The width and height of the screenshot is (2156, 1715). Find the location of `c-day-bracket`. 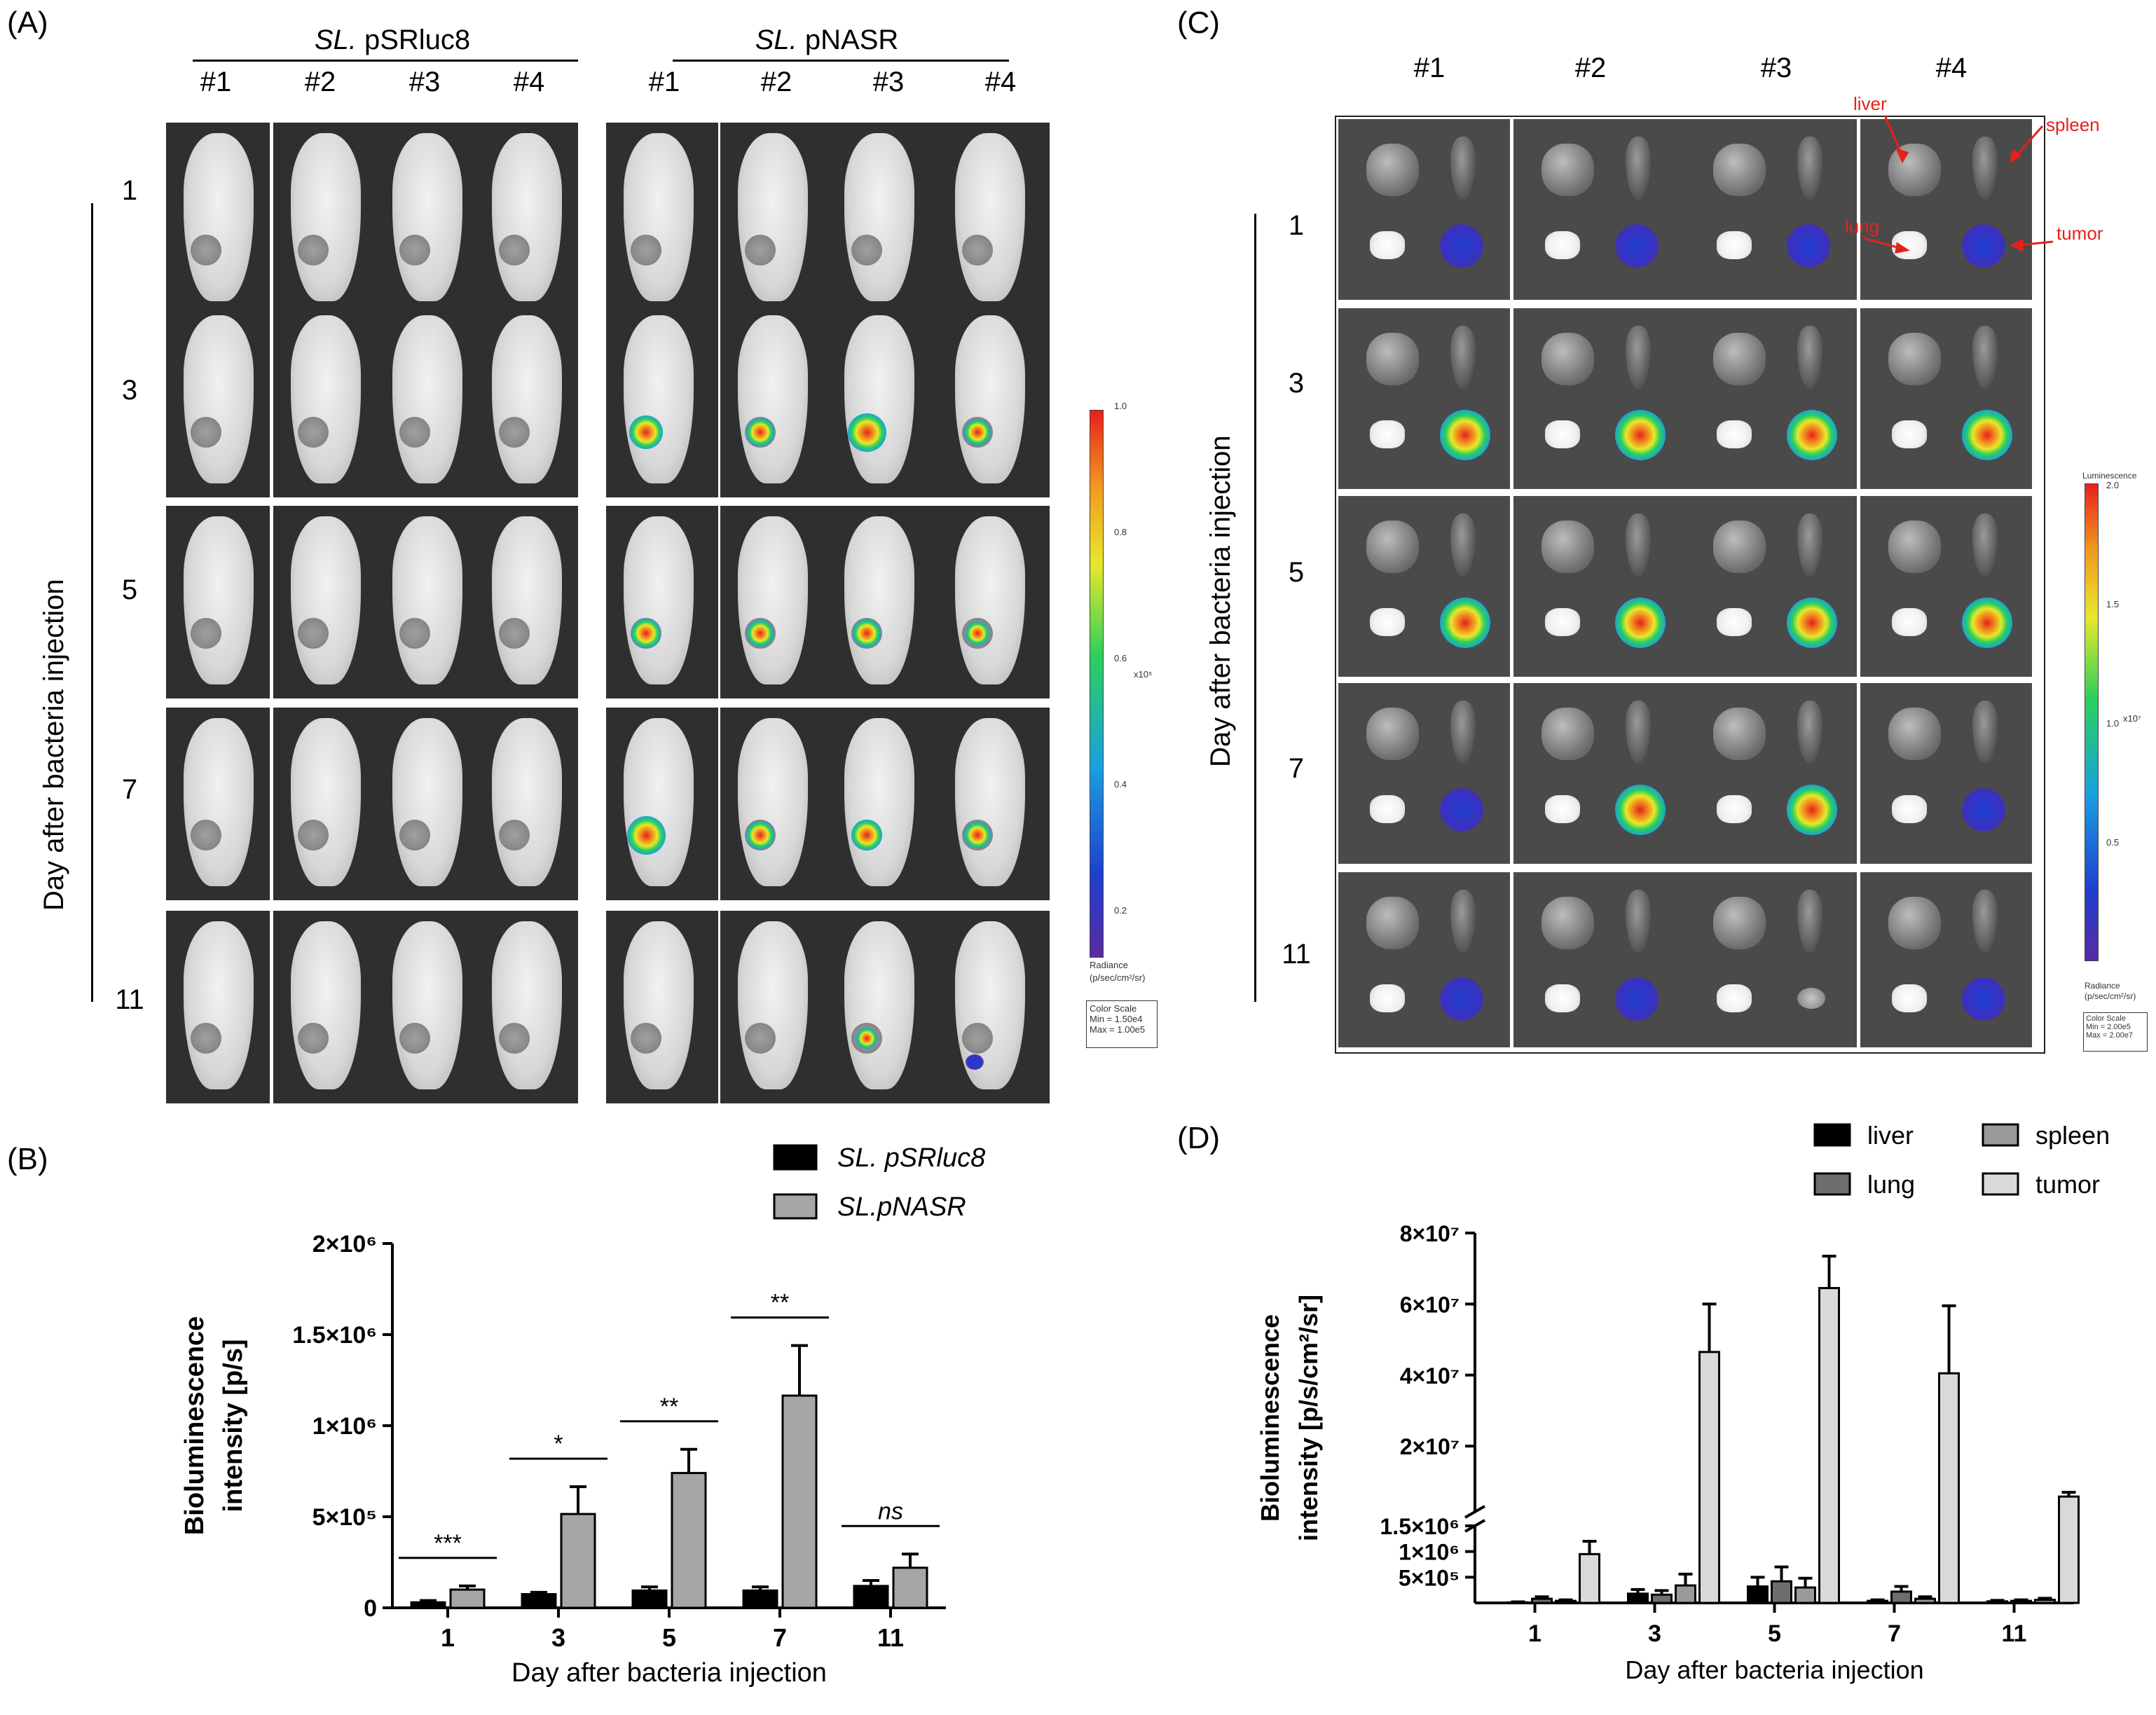

c-day-bracket is located at coordinates (1255, 608).